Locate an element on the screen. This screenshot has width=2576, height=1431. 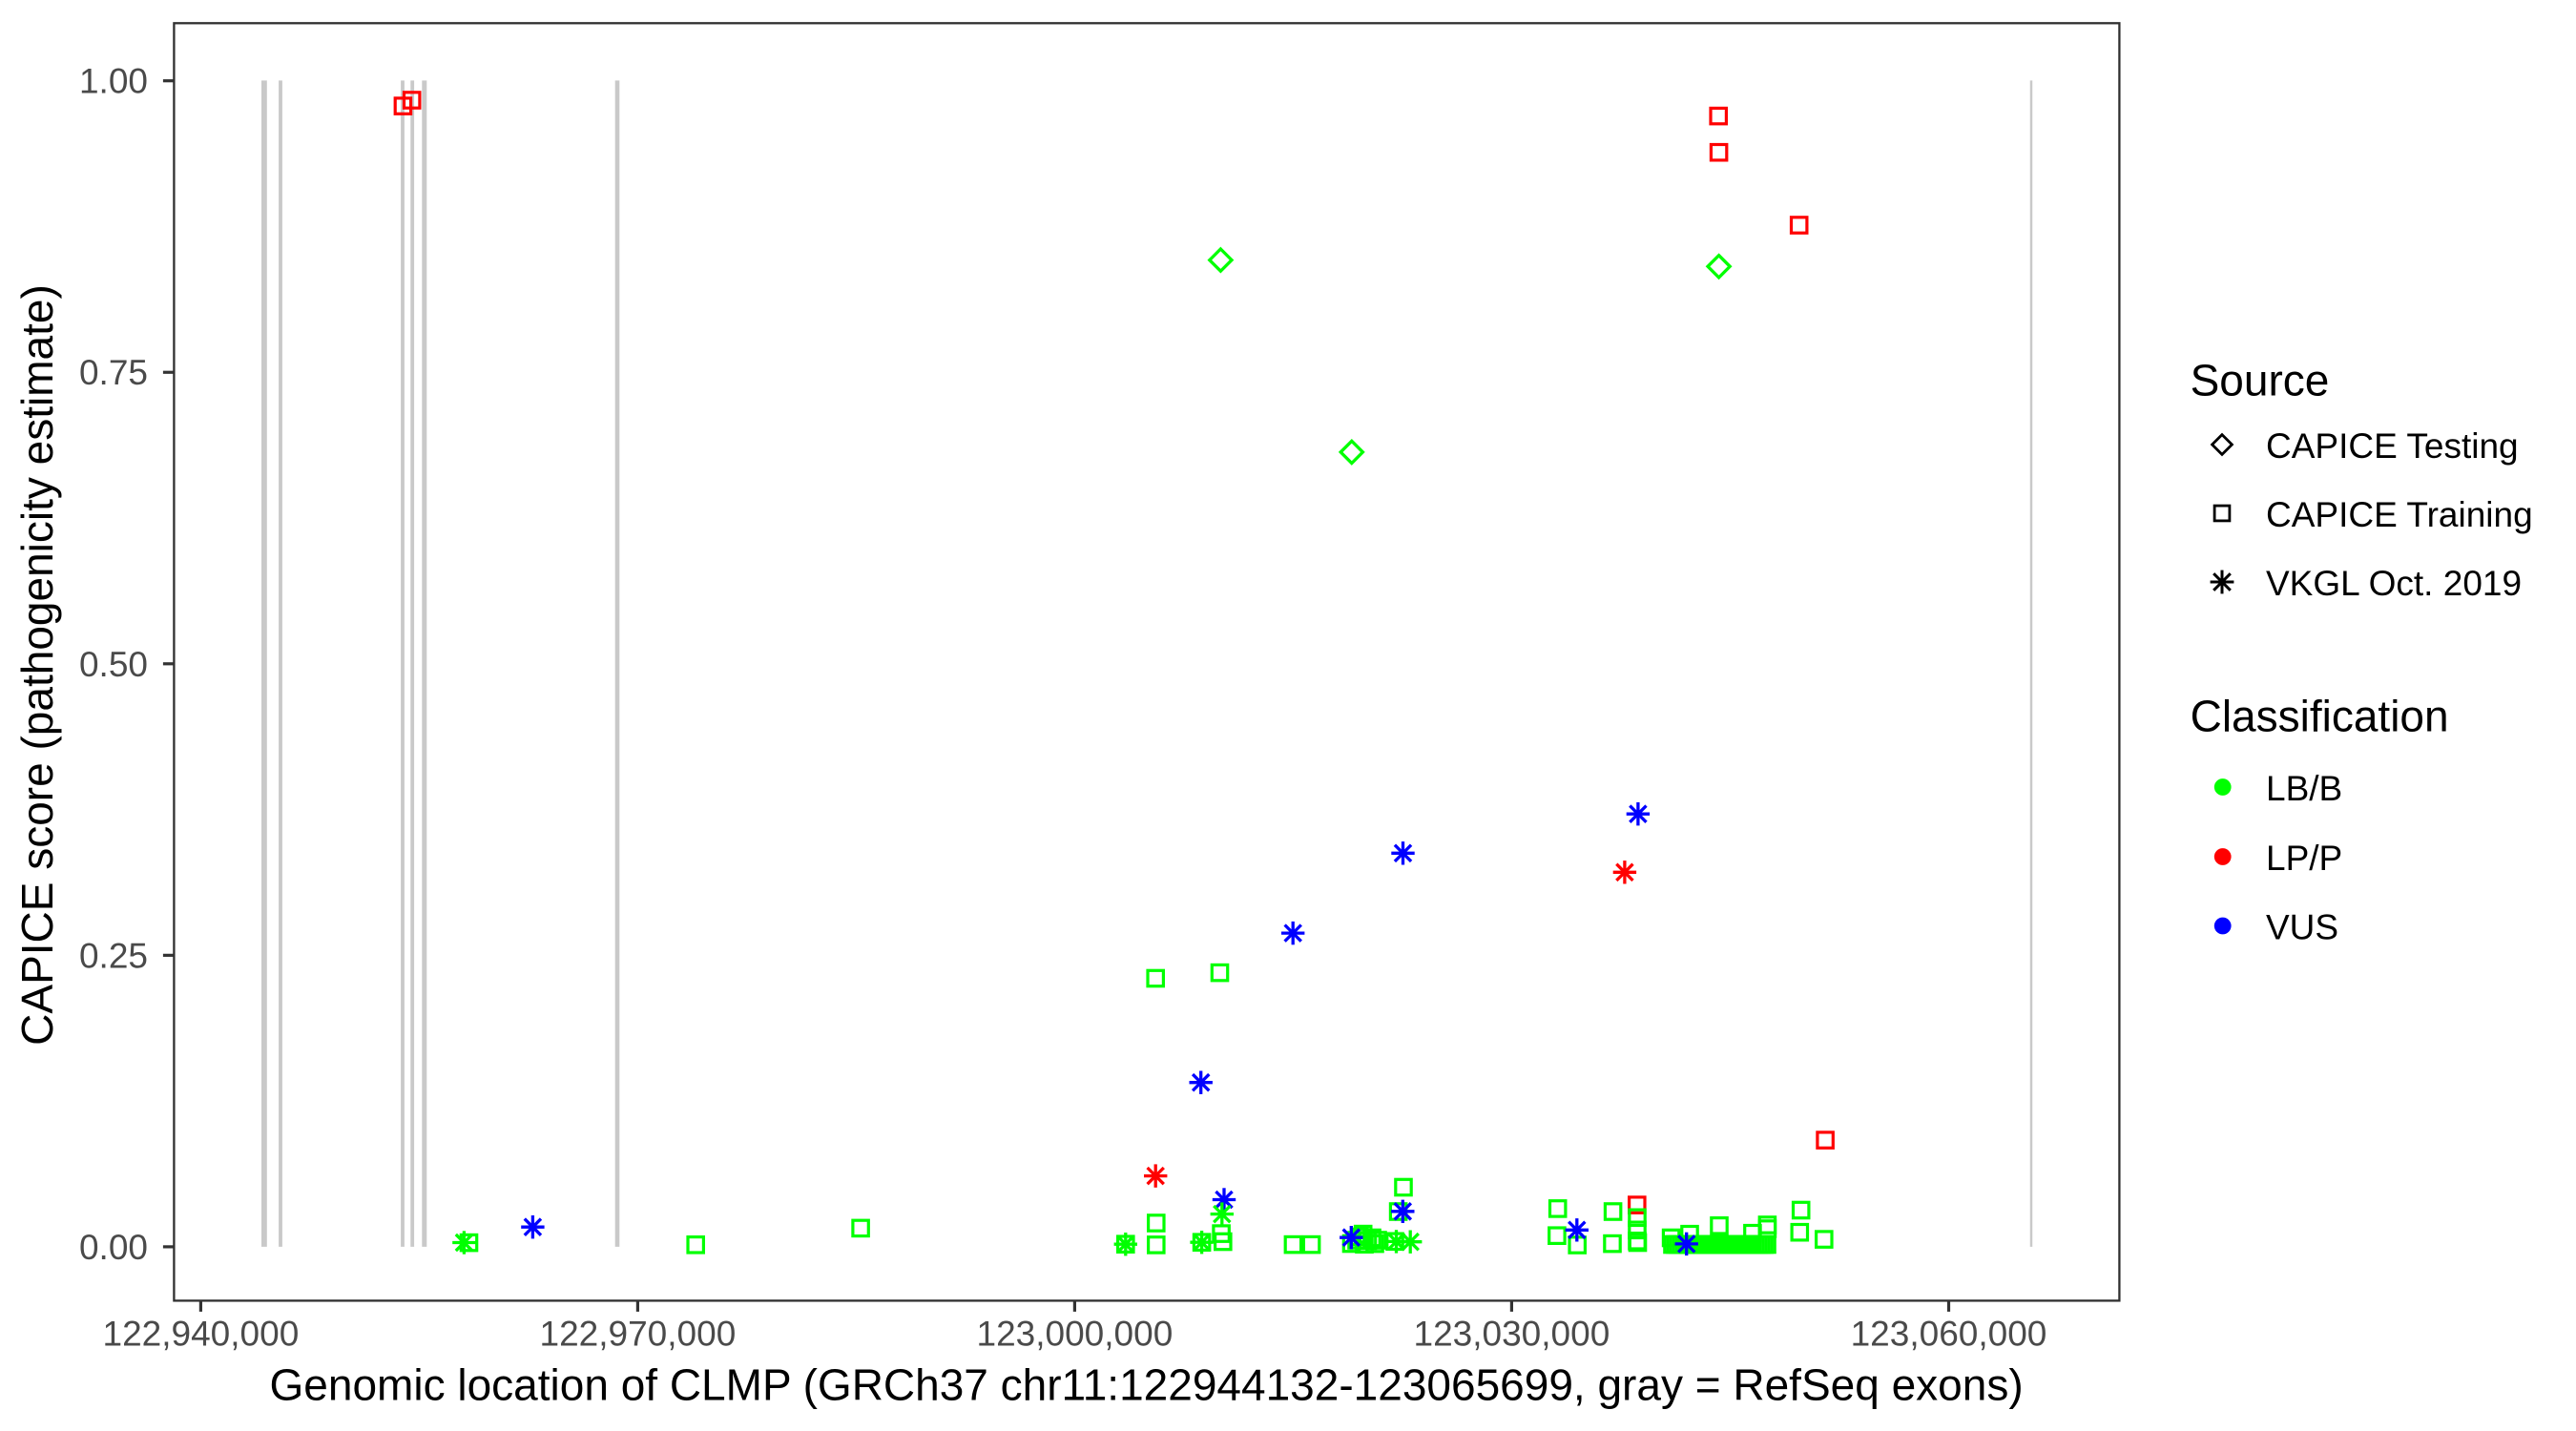
svg-text: 0.00 is located at coordinates (113, 1247).